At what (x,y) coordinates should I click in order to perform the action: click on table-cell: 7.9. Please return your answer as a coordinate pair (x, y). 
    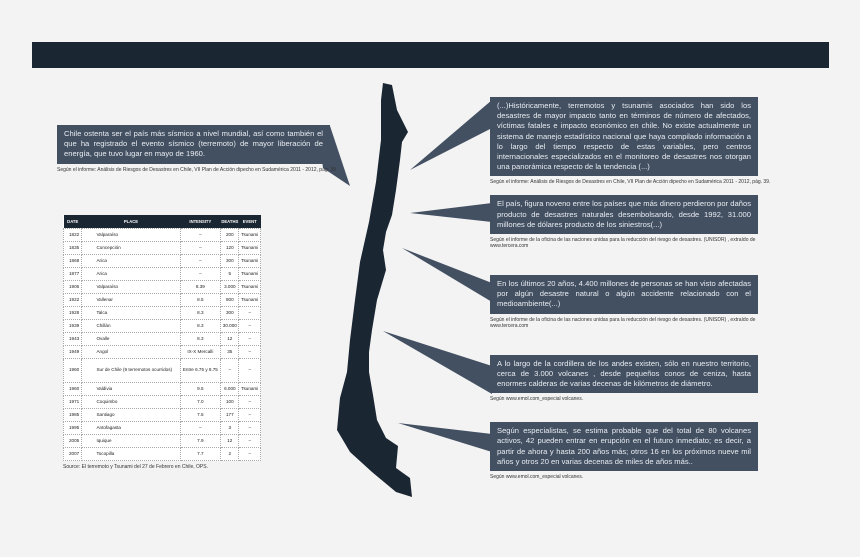
    Looking at the image, I should click on (200, 440).